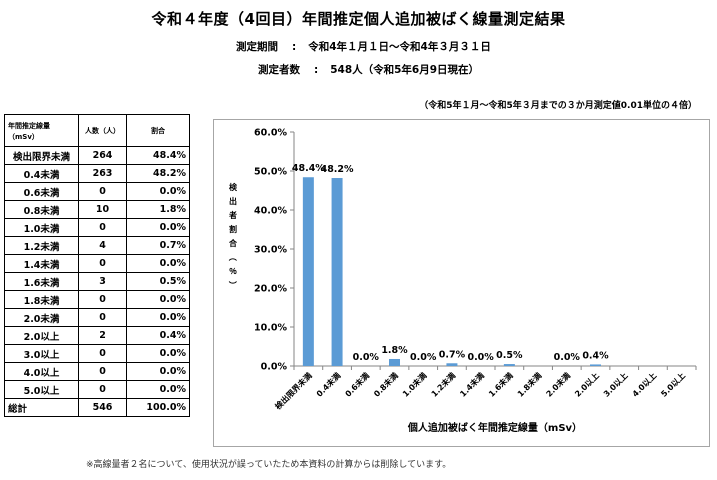  What do you see at coordinates (102, 173) in the screenshot?
I see `row-count: 263` at bounding box center [102, 173].